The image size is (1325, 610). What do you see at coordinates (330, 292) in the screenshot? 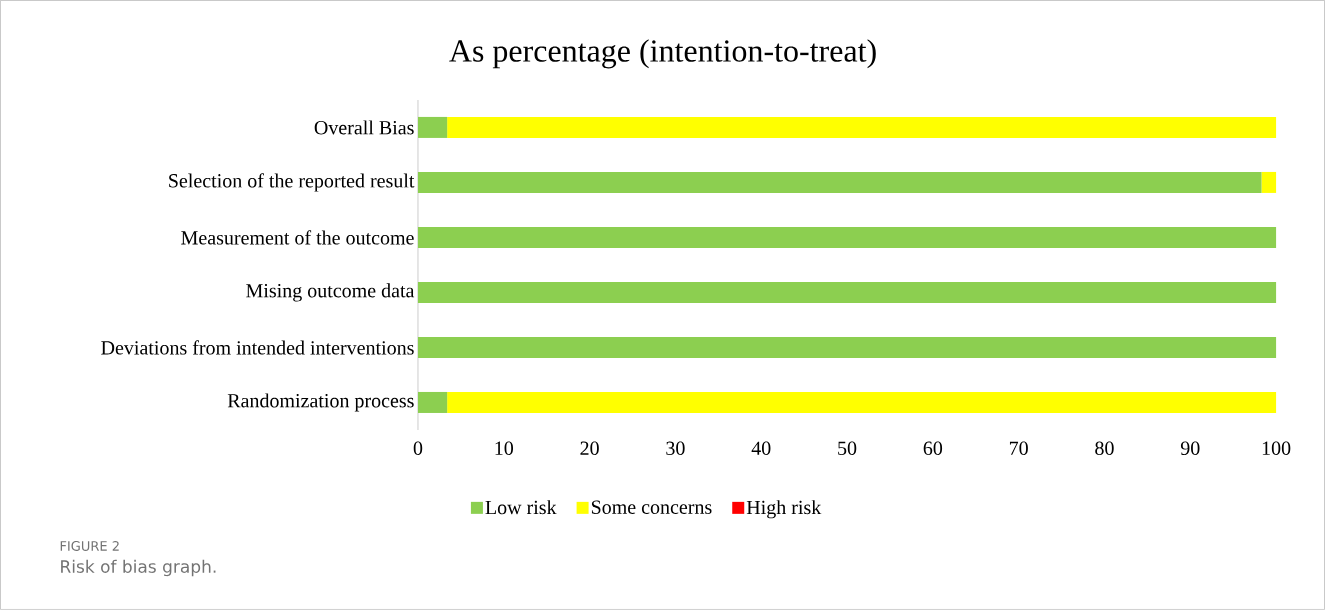
I see `y-tick-label: Mising outcome data` at bounding box center [330, 292].